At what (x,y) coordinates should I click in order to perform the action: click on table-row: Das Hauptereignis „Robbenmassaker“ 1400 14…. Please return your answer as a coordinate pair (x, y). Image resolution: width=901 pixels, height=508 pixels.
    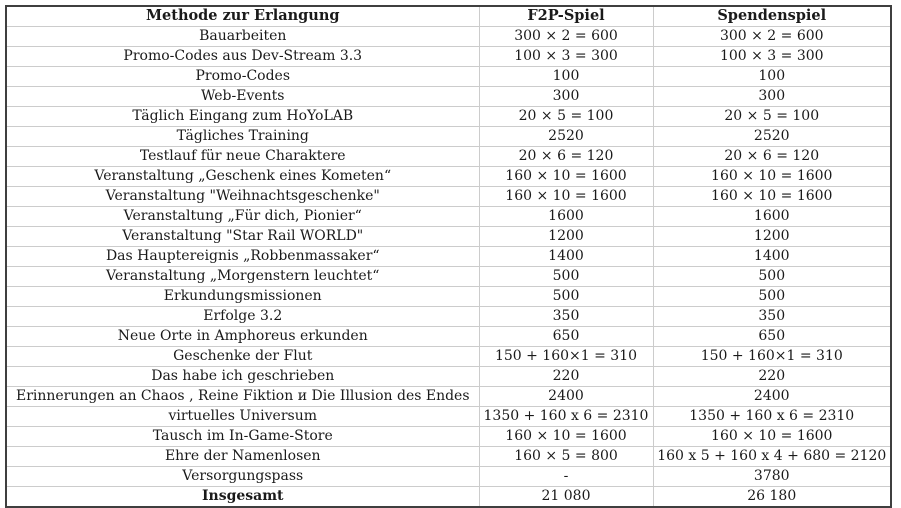
    Looking at the image, I should click on (448, 256).